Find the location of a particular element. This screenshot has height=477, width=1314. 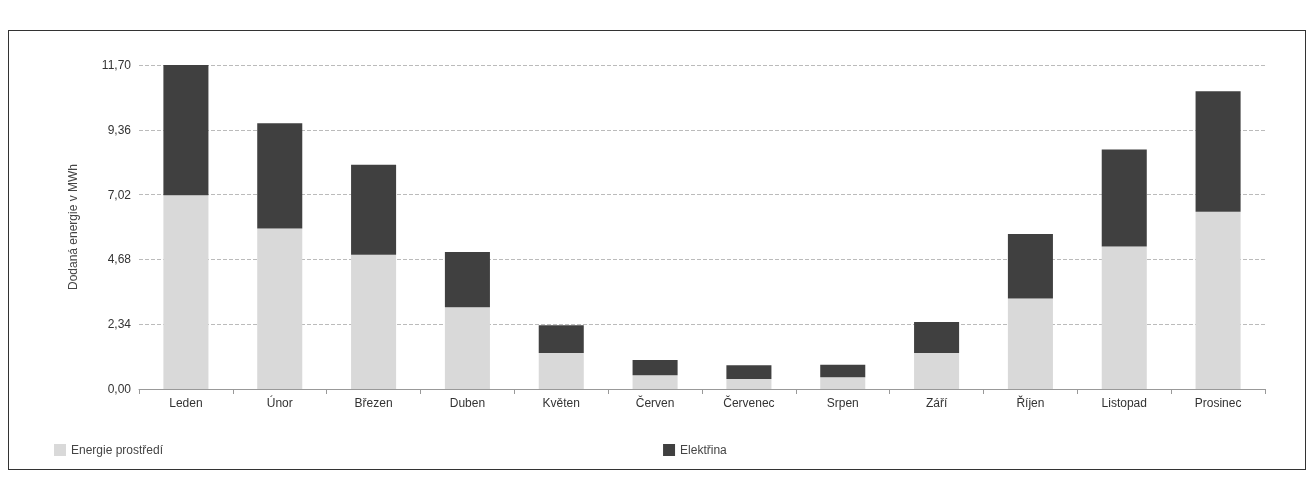

x-tick-label: Říjen is located at coordinates (1030, 402).